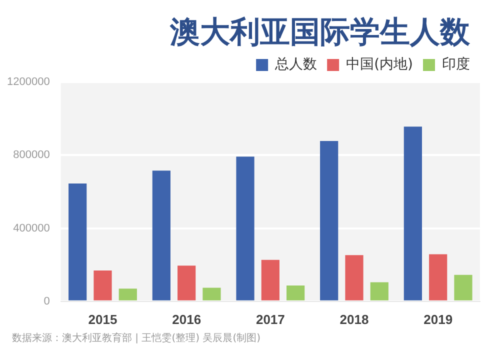 Image resolution: width=500 pixels, height=353 pixels. Describe the element at coordinates (47, 301) in the screenshot. I see `y-tick-label: 0` at that location.